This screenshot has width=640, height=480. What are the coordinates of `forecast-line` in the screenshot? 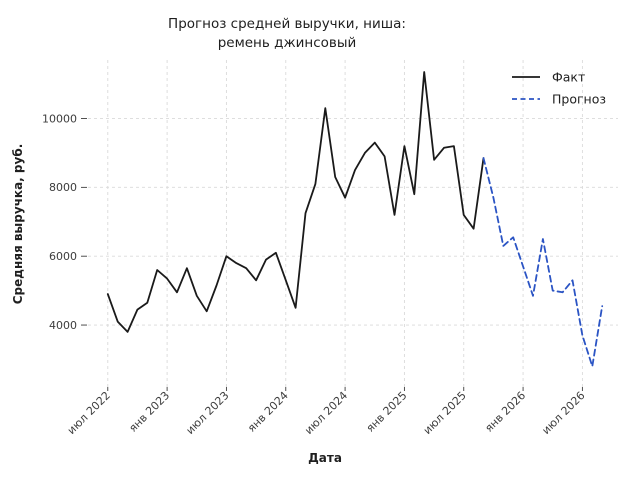 It's located at (543, 262).